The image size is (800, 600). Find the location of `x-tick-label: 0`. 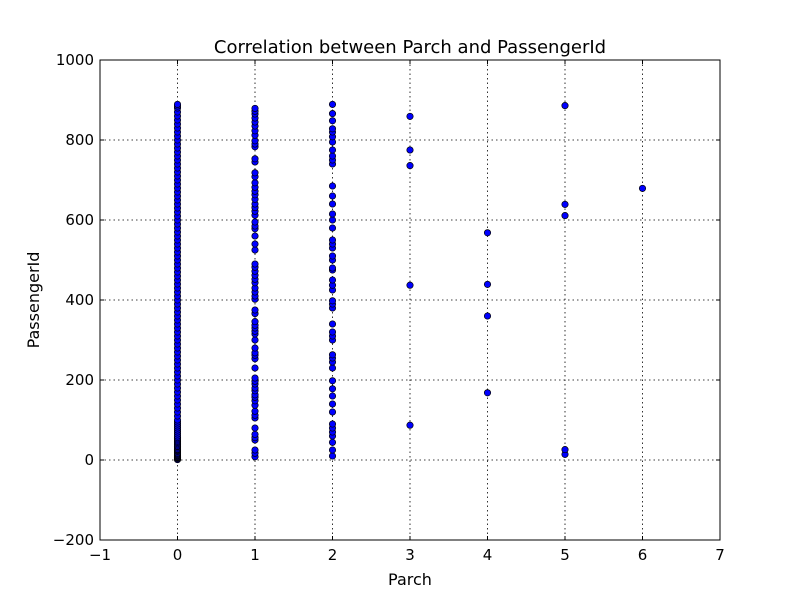

x-tick-label: 0 is located at coordinates (178, 555).